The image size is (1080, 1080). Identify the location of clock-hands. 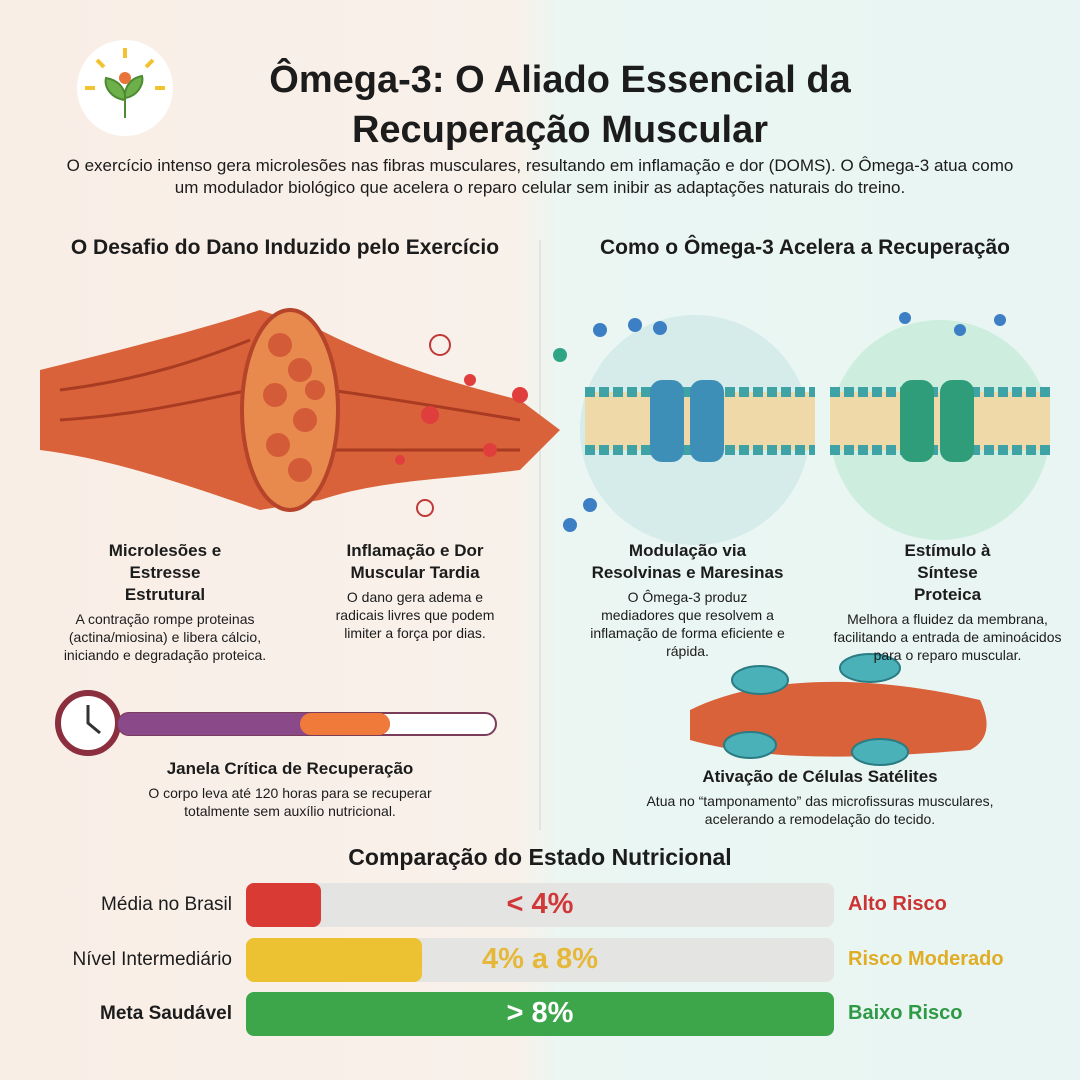
(93, 720).